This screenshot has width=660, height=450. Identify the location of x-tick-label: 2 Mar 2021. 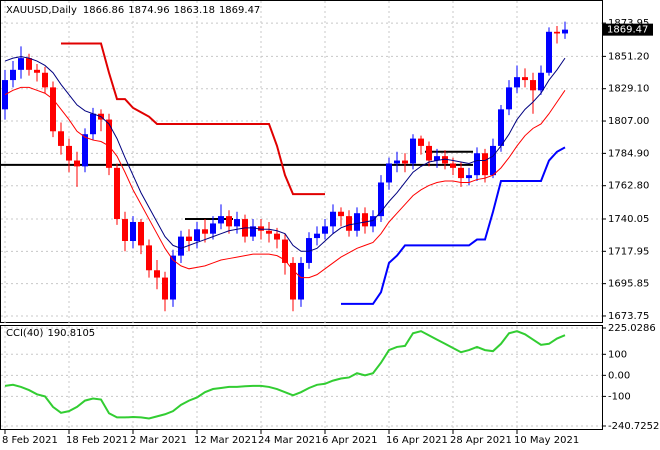
(158, 440).